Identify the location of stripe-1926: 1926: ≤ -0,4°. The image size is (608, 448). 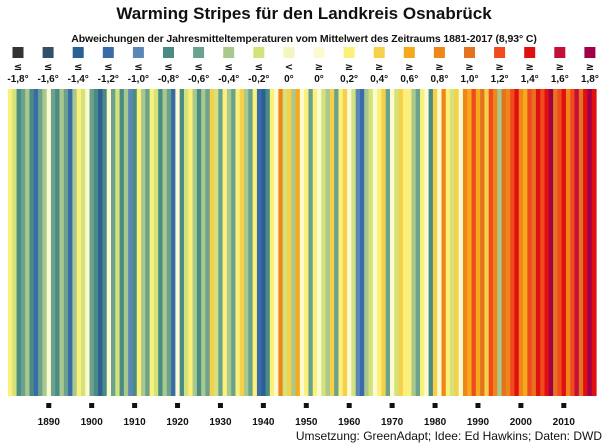
(204, 242).